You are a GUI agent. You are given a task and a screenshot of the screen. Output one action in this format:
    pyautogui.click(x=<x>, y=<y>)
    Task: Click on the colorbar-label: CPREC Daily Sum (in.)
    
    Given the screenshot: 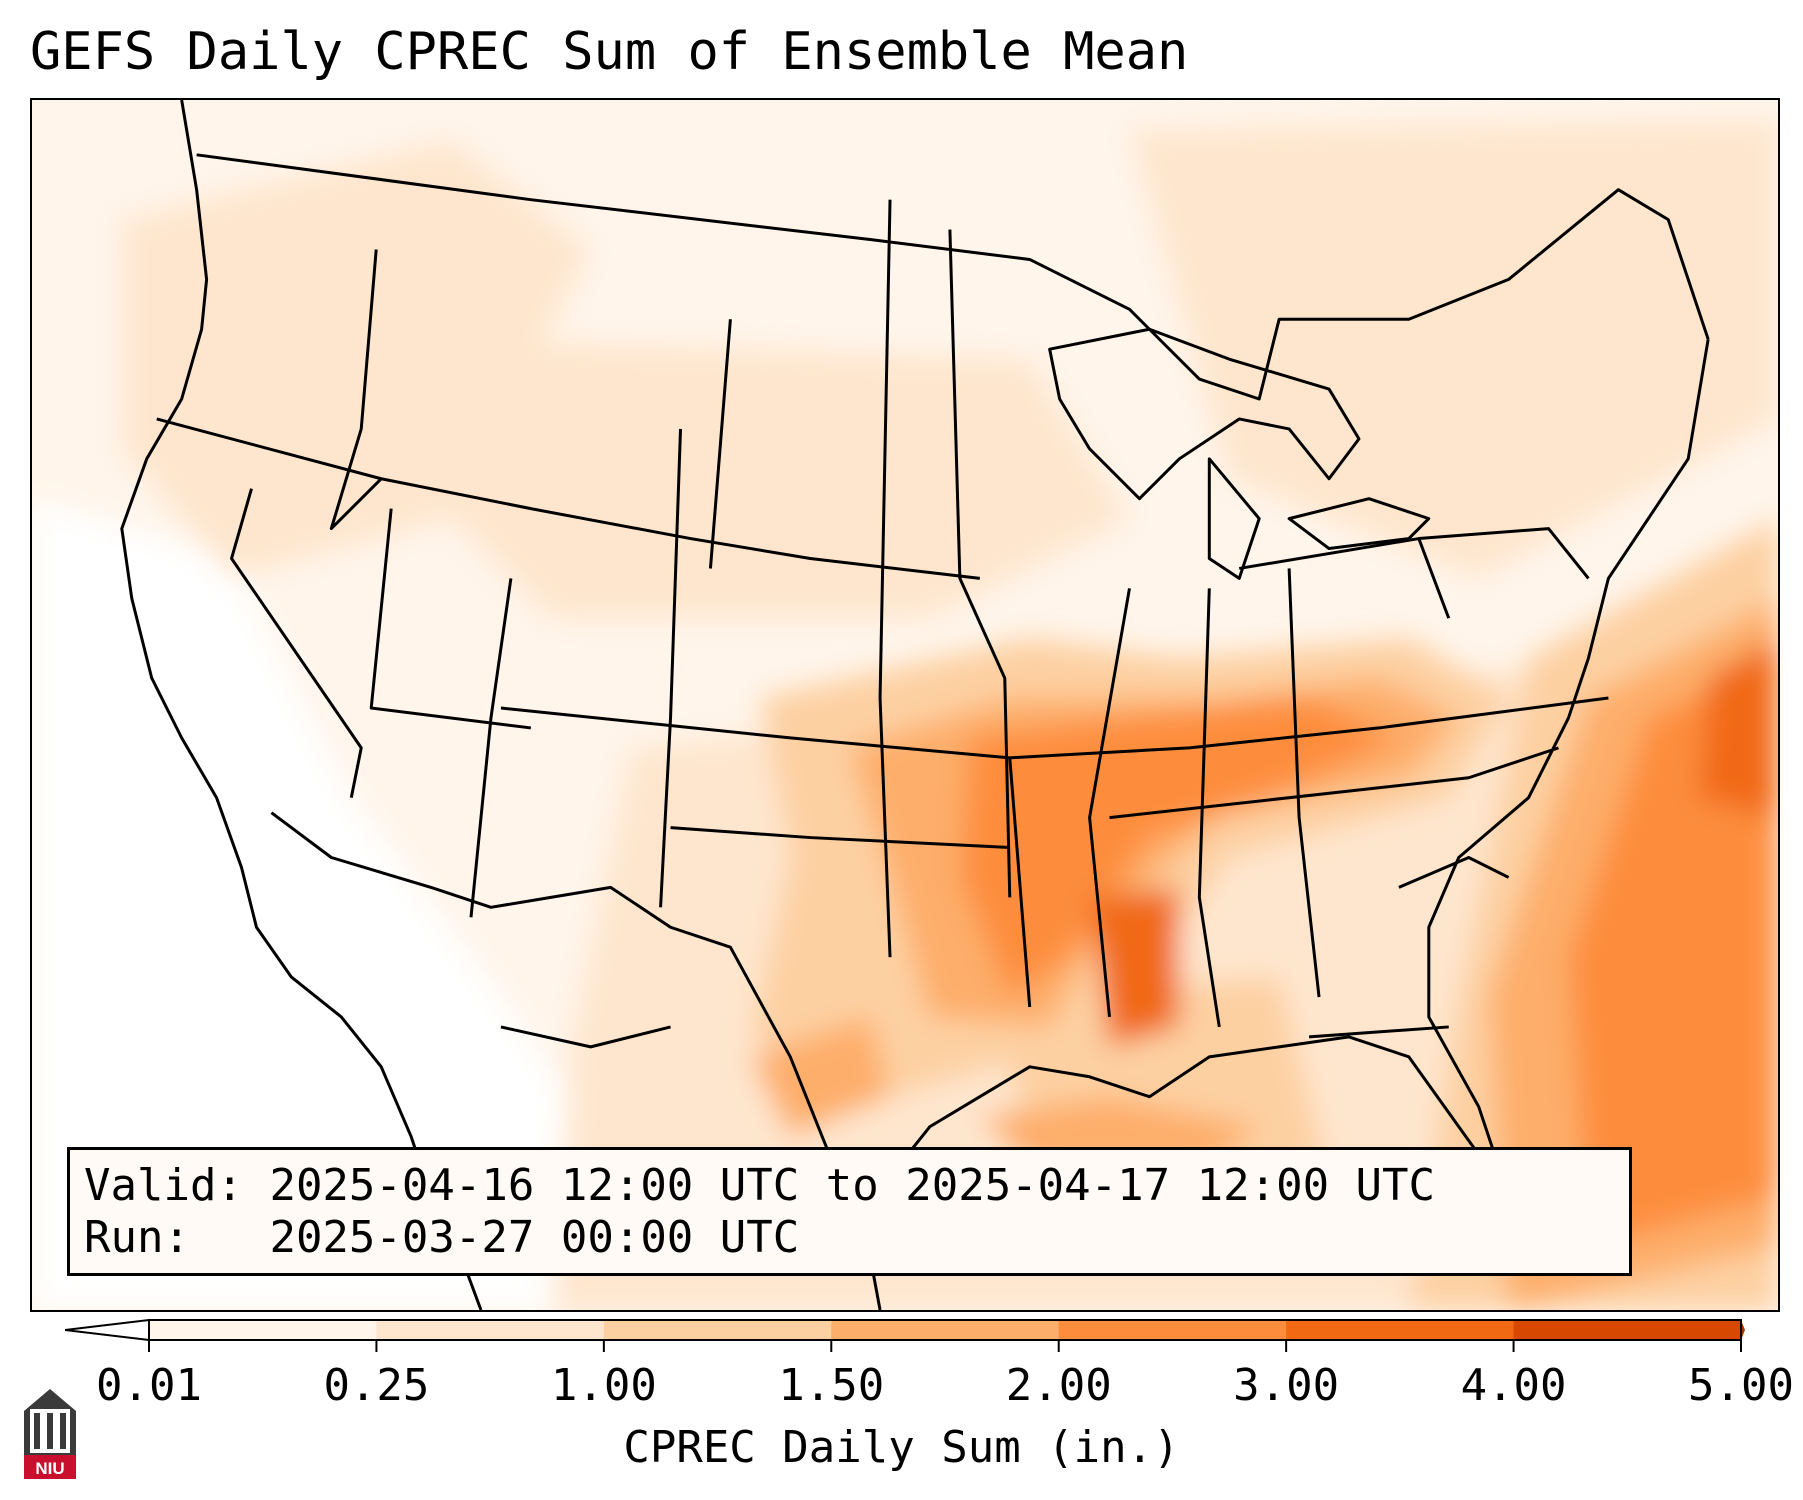 What is the action you would take?
    pyautogui.click(x=901, y=1447)
    